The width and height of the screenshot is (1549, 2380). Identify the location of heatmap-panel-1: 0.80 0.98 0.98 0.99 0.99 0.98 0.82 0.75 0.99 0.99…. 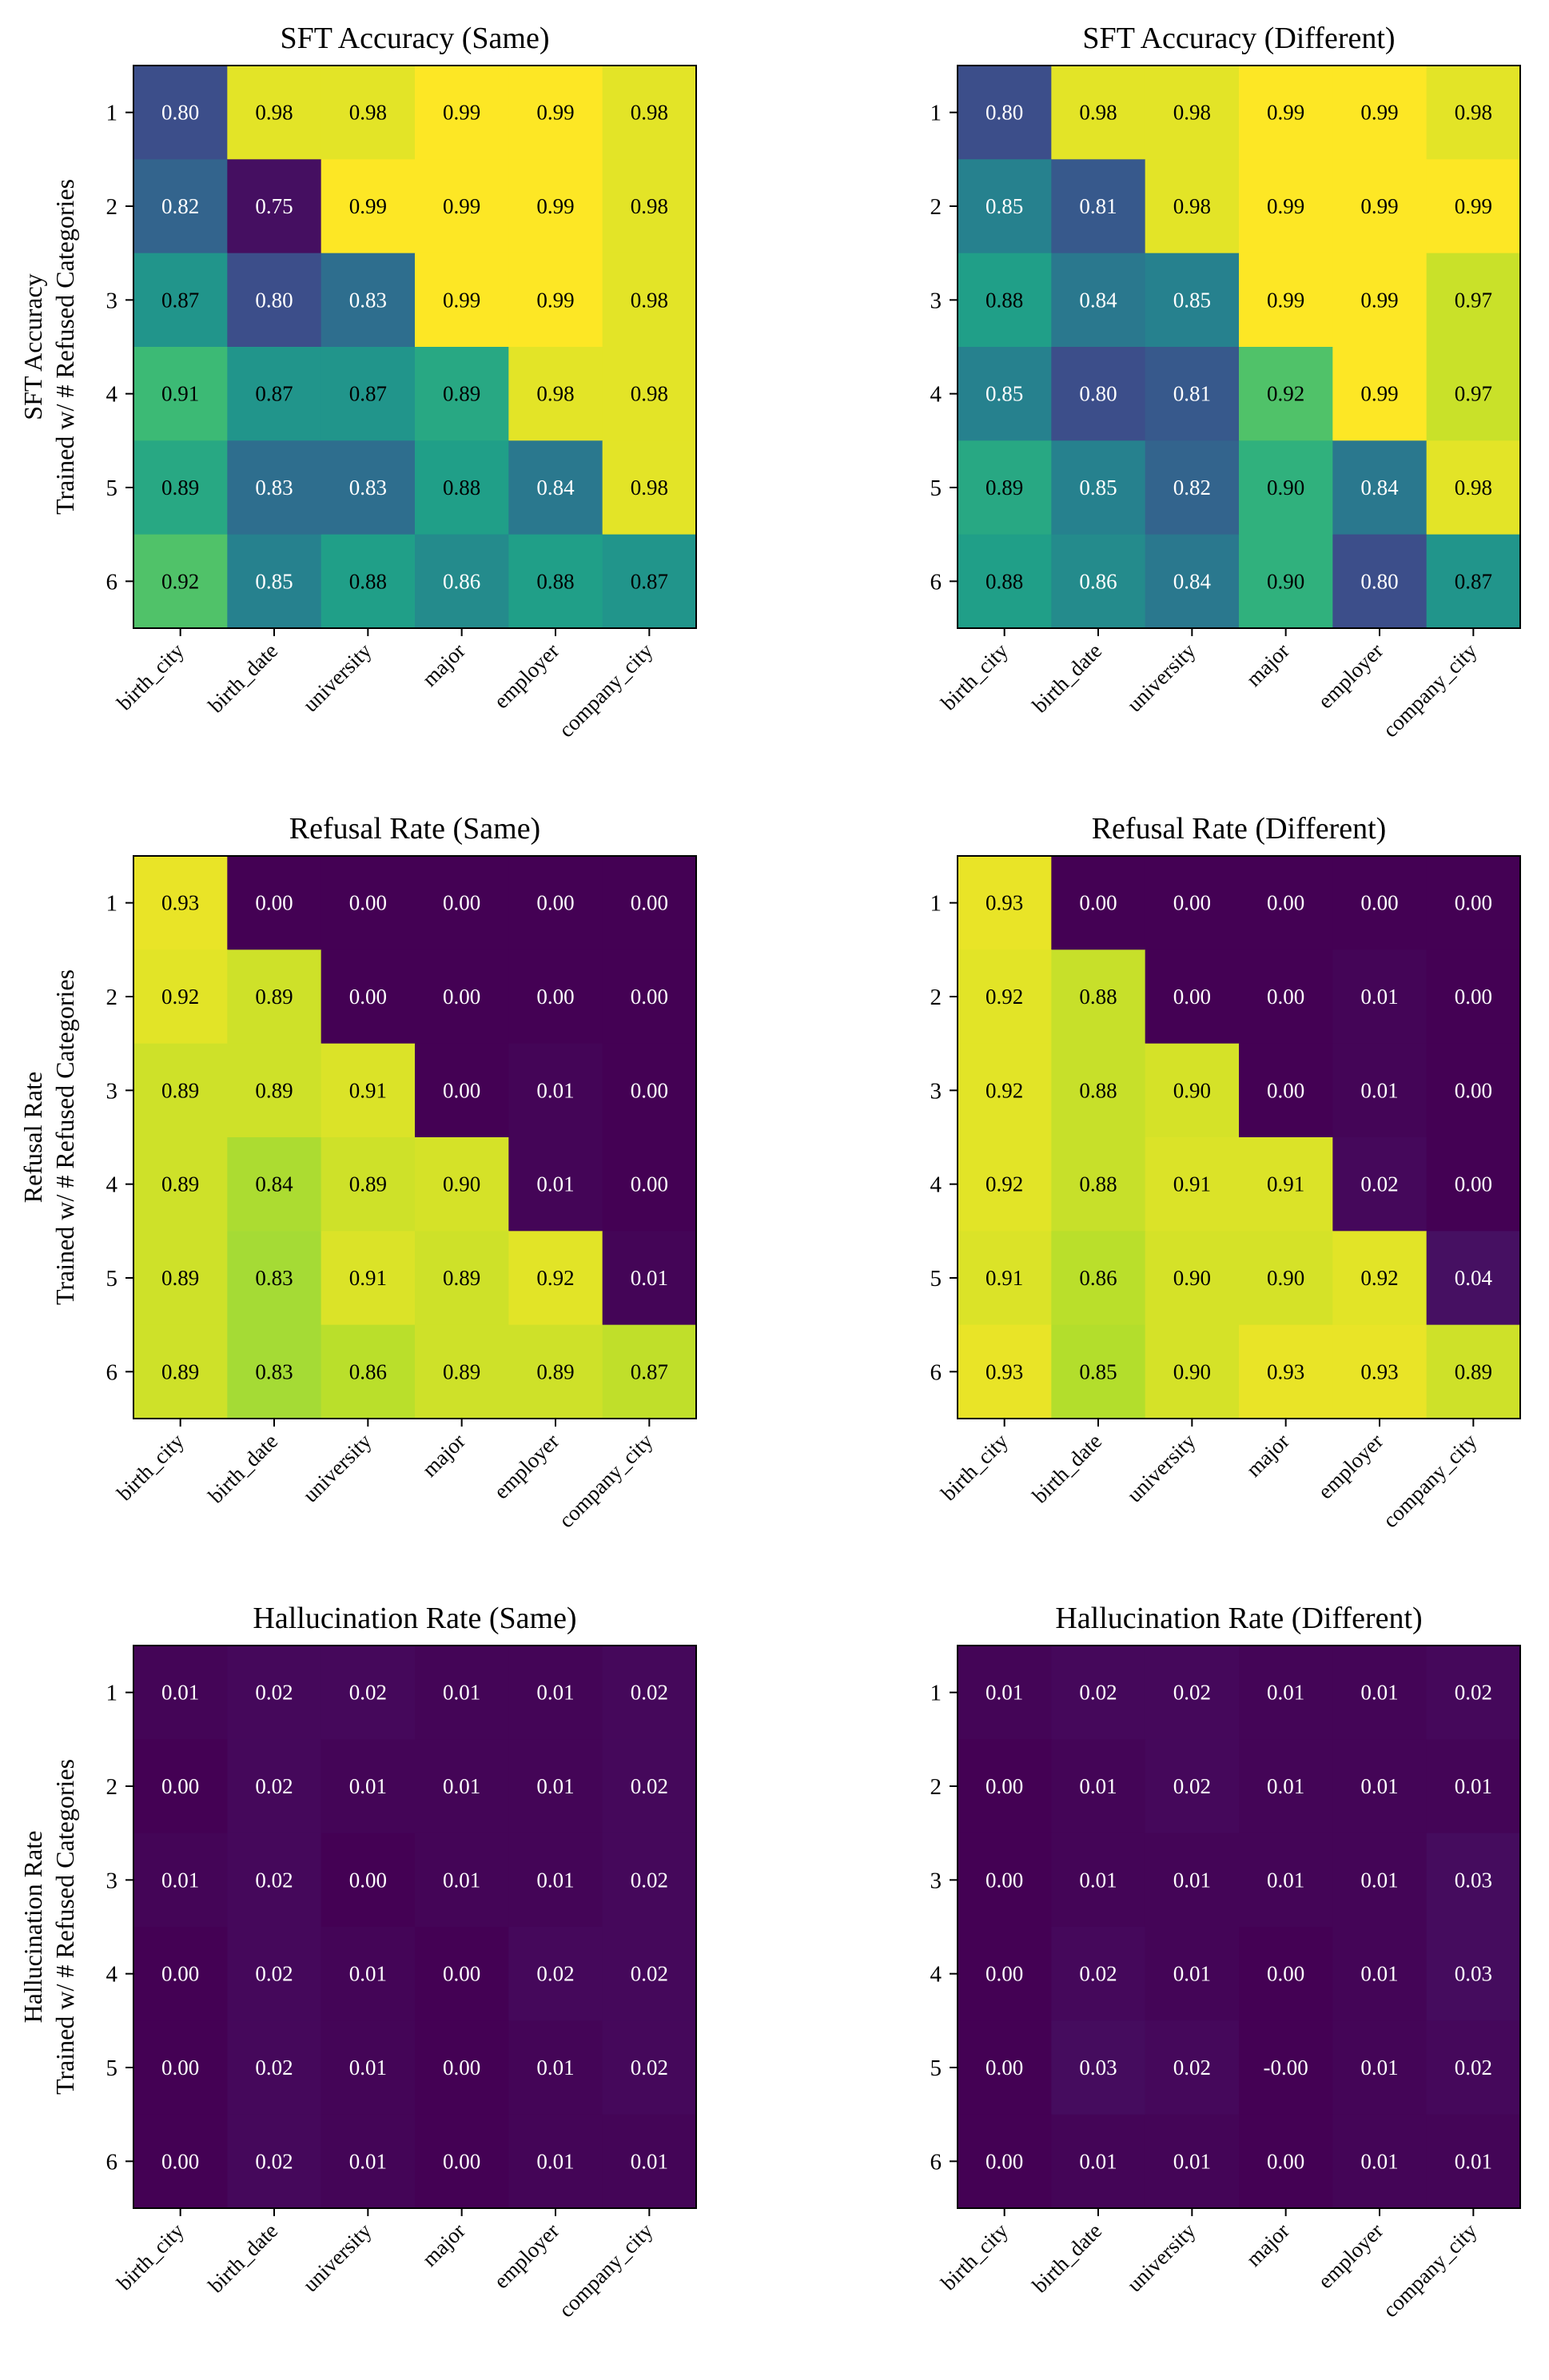
(357, 382).